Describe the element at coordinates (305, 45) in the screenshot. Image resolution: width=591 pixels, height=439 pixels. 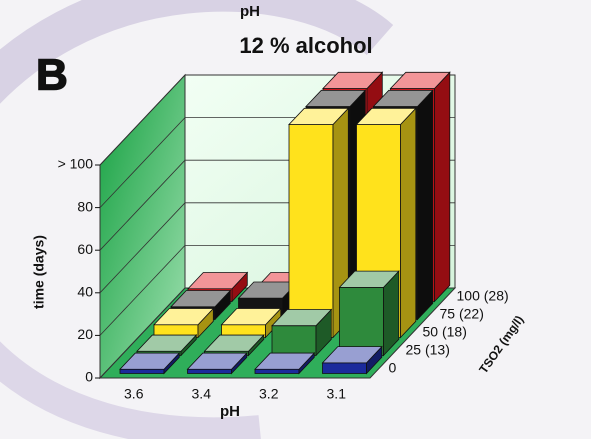
I see `chart-title: 12 % alcohol` at that location.